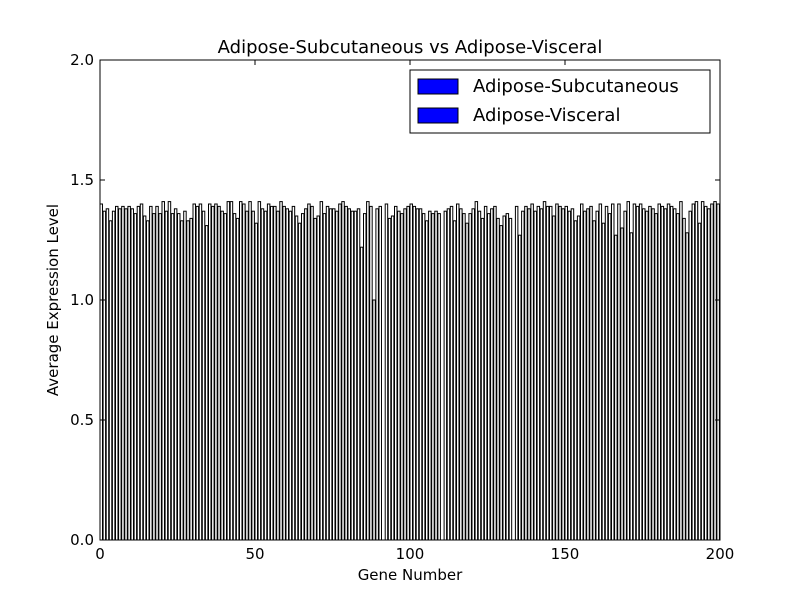 The height and width of the screenshot is (600, 800). Describe the element at coordinates (560, 101) in the screenshot. I see `legend-box` at that location.